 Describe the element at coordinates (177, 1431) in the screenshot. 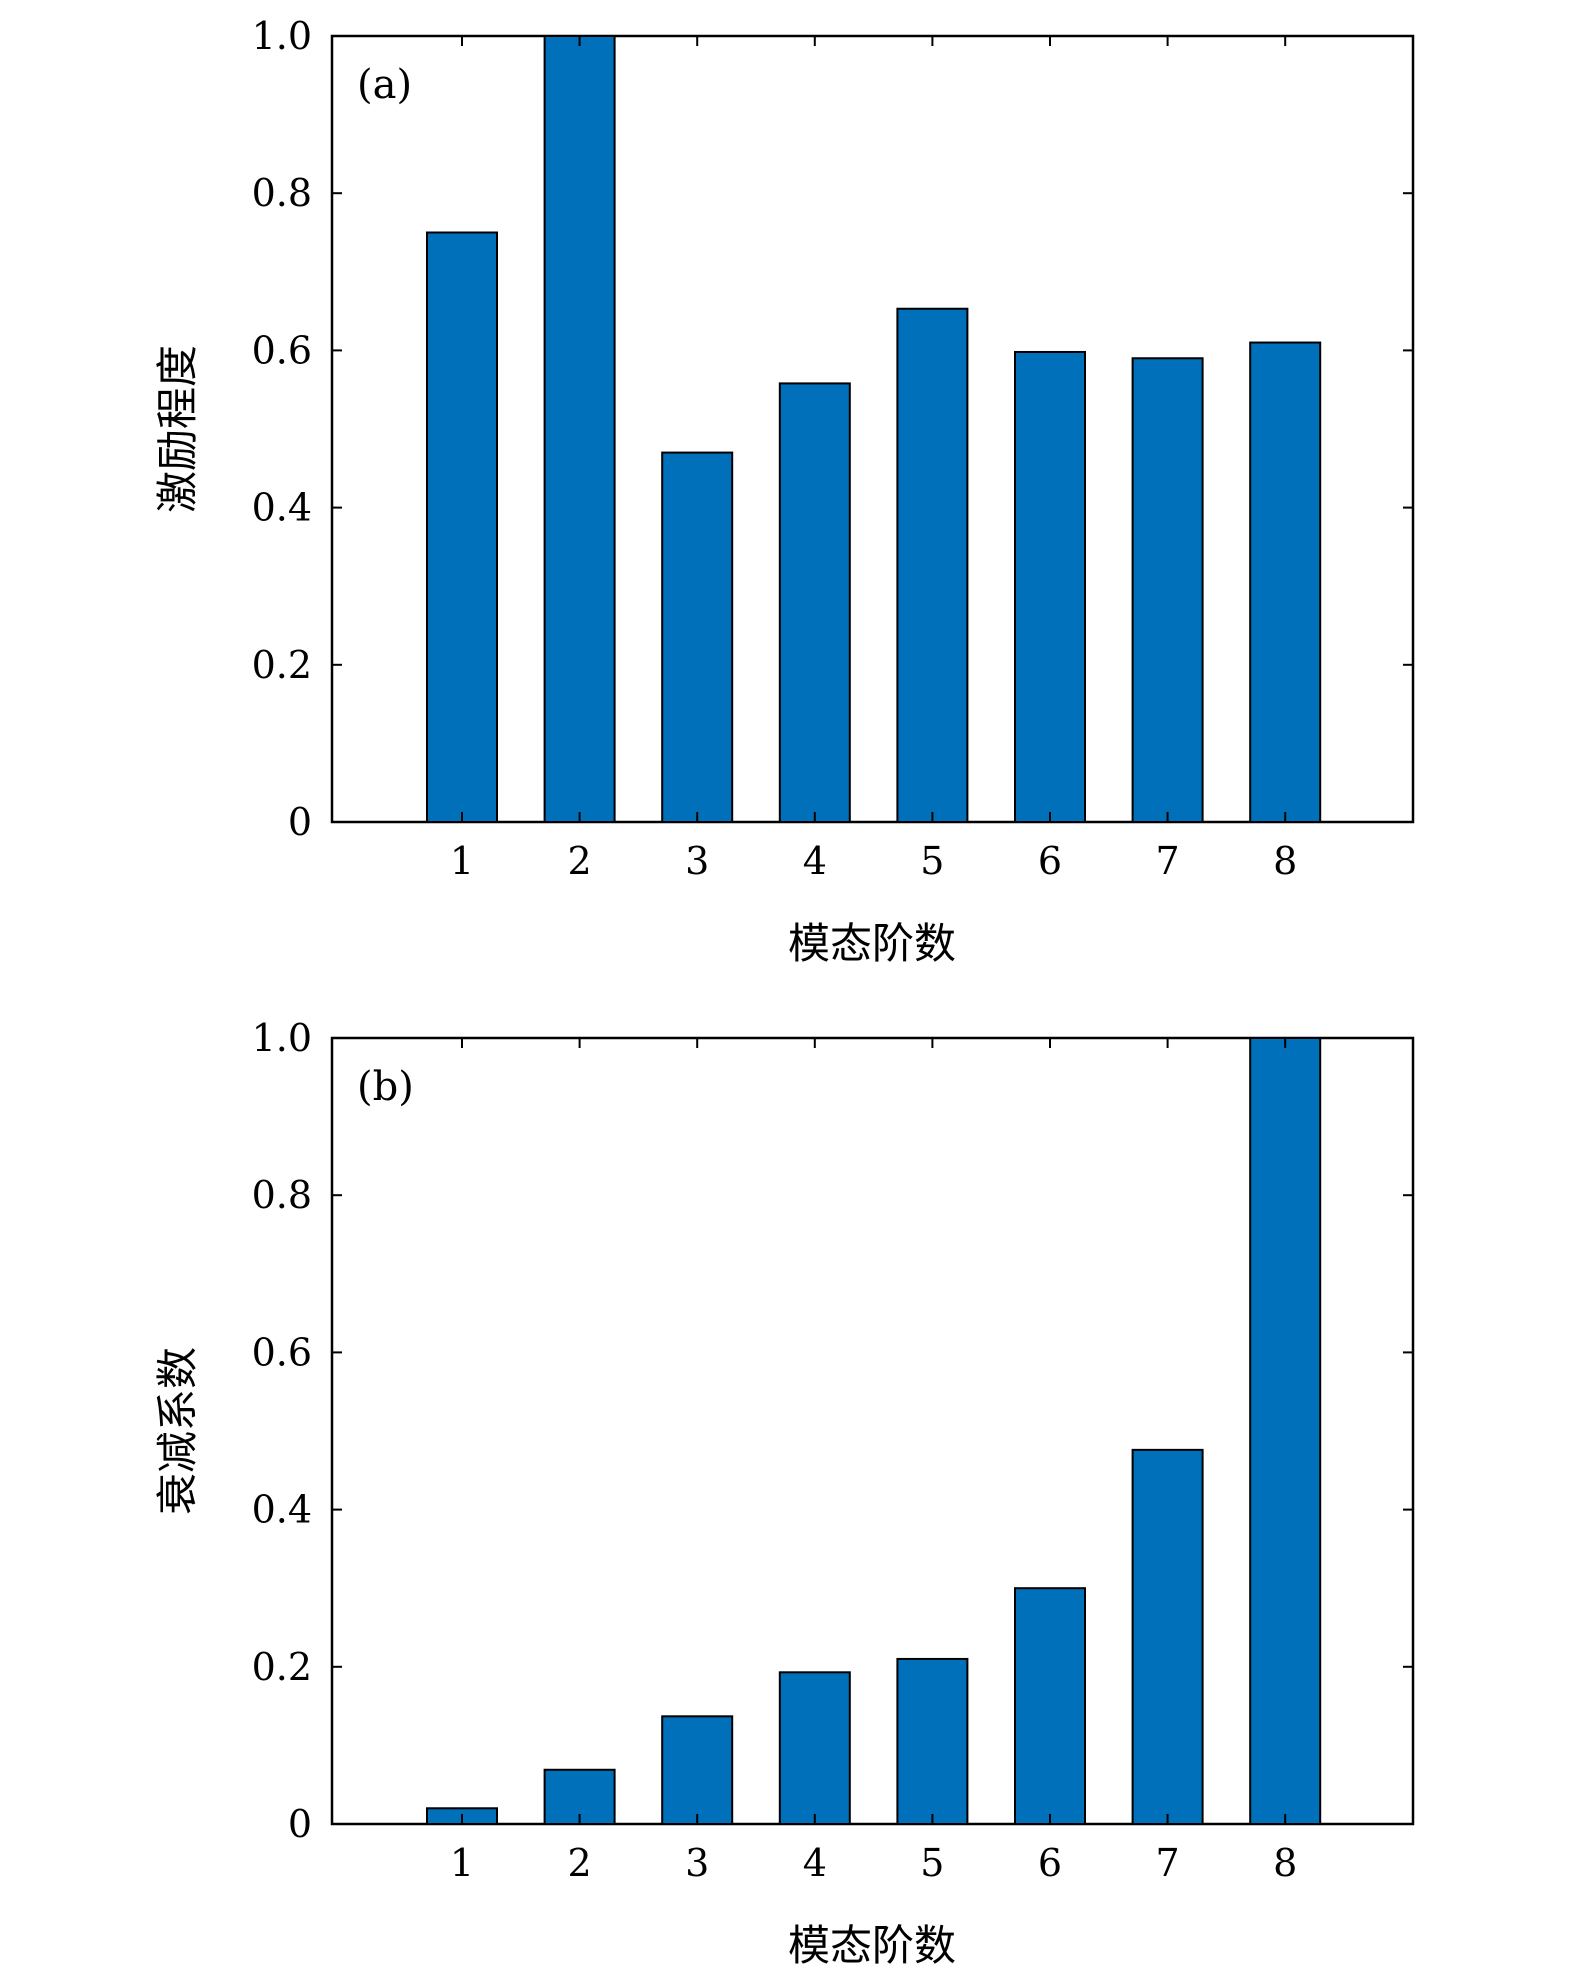

I see `y-axis-label: 衰减系数` at that location.